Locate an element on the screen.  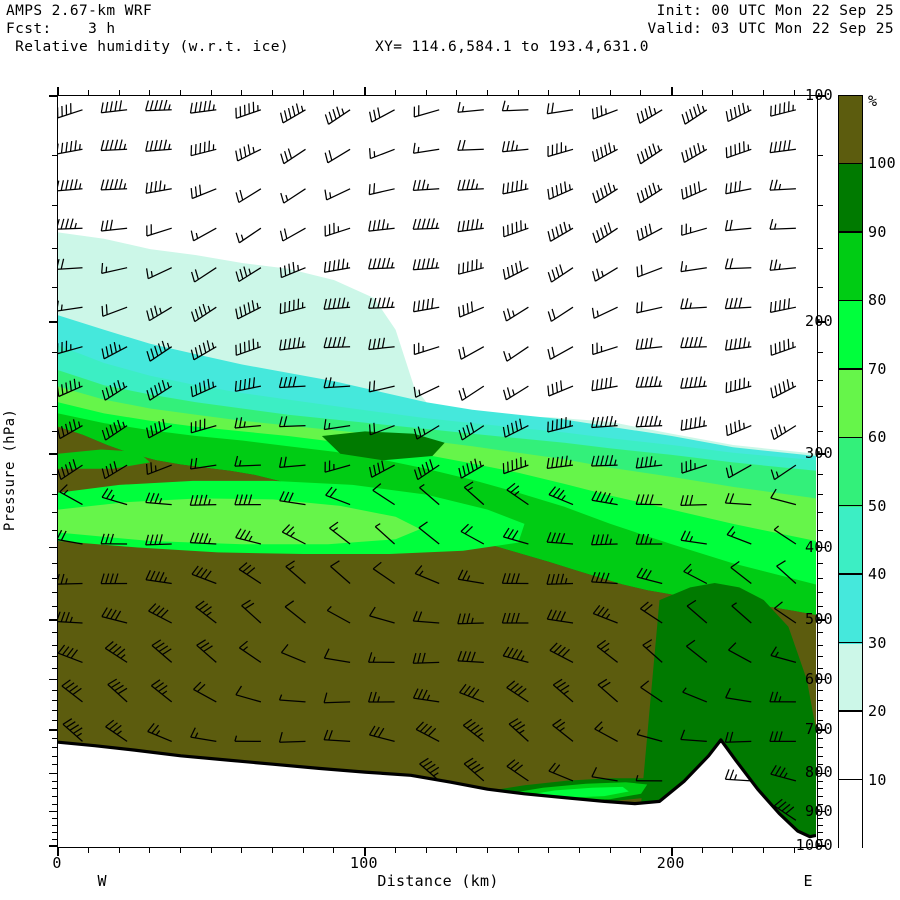
colorbar-label: 40 is located at coordinates (877, 574).